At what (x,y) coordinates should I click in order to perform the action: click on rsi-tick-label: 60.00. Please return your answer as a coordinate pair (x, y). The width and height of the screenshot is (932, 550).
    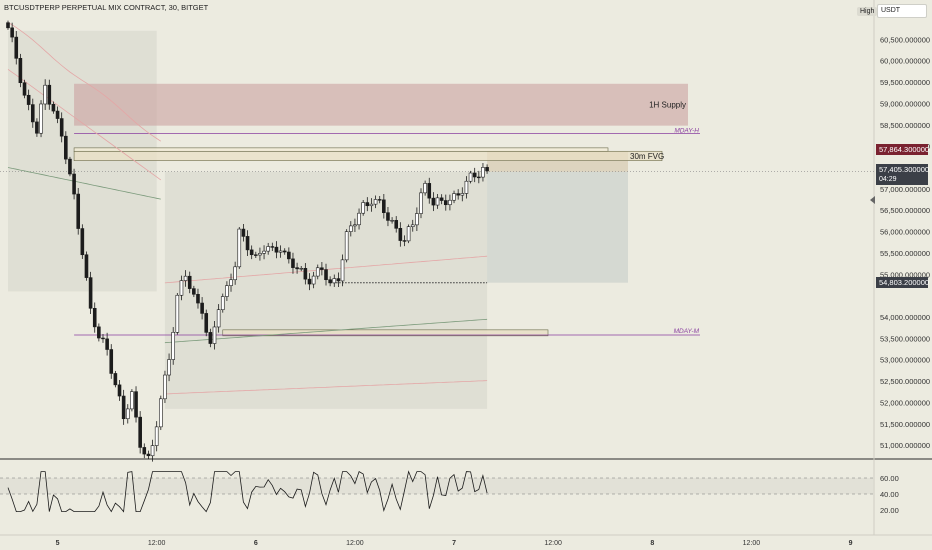
    Looking at the image, I should click on (889, 478).